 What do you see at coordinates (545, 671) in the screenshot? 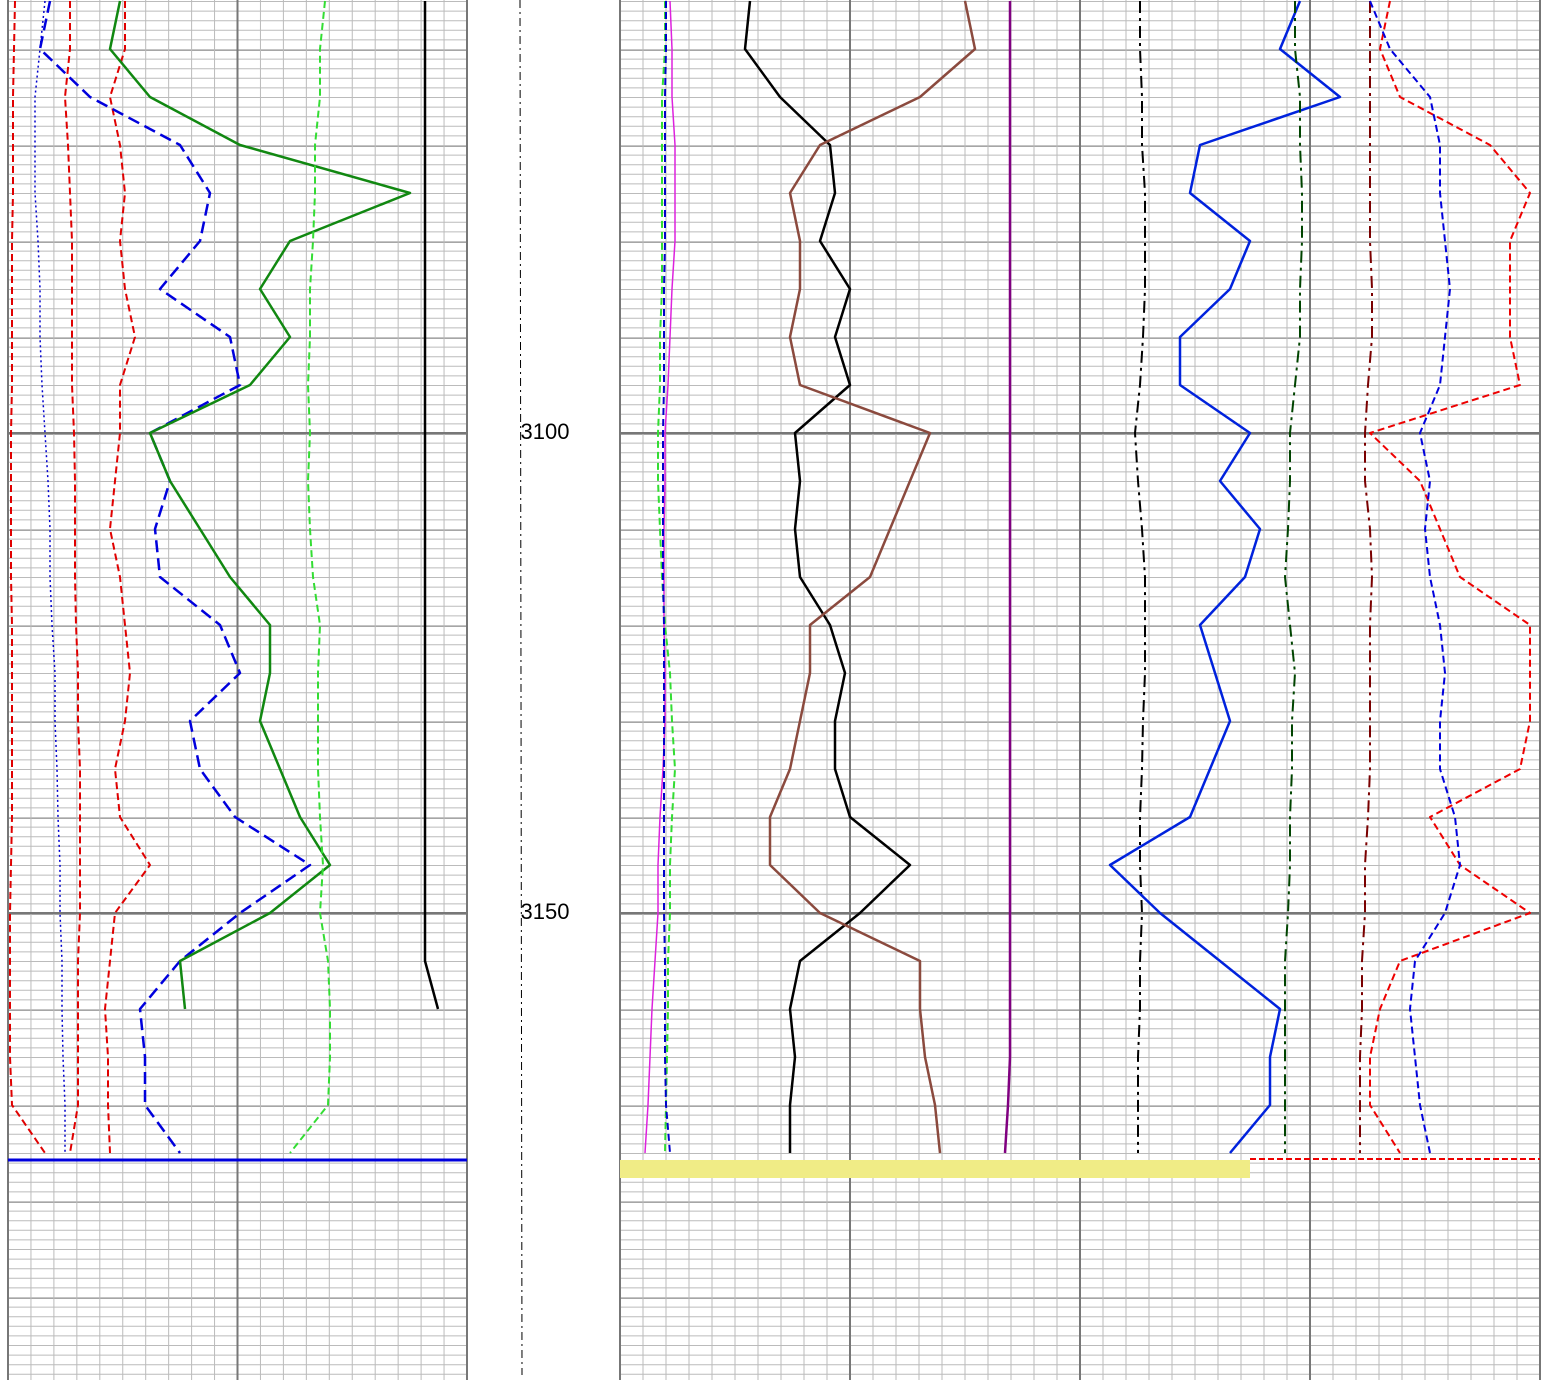
I see `depth-ticks: 3100 3150` at bounding box center [545, 671].